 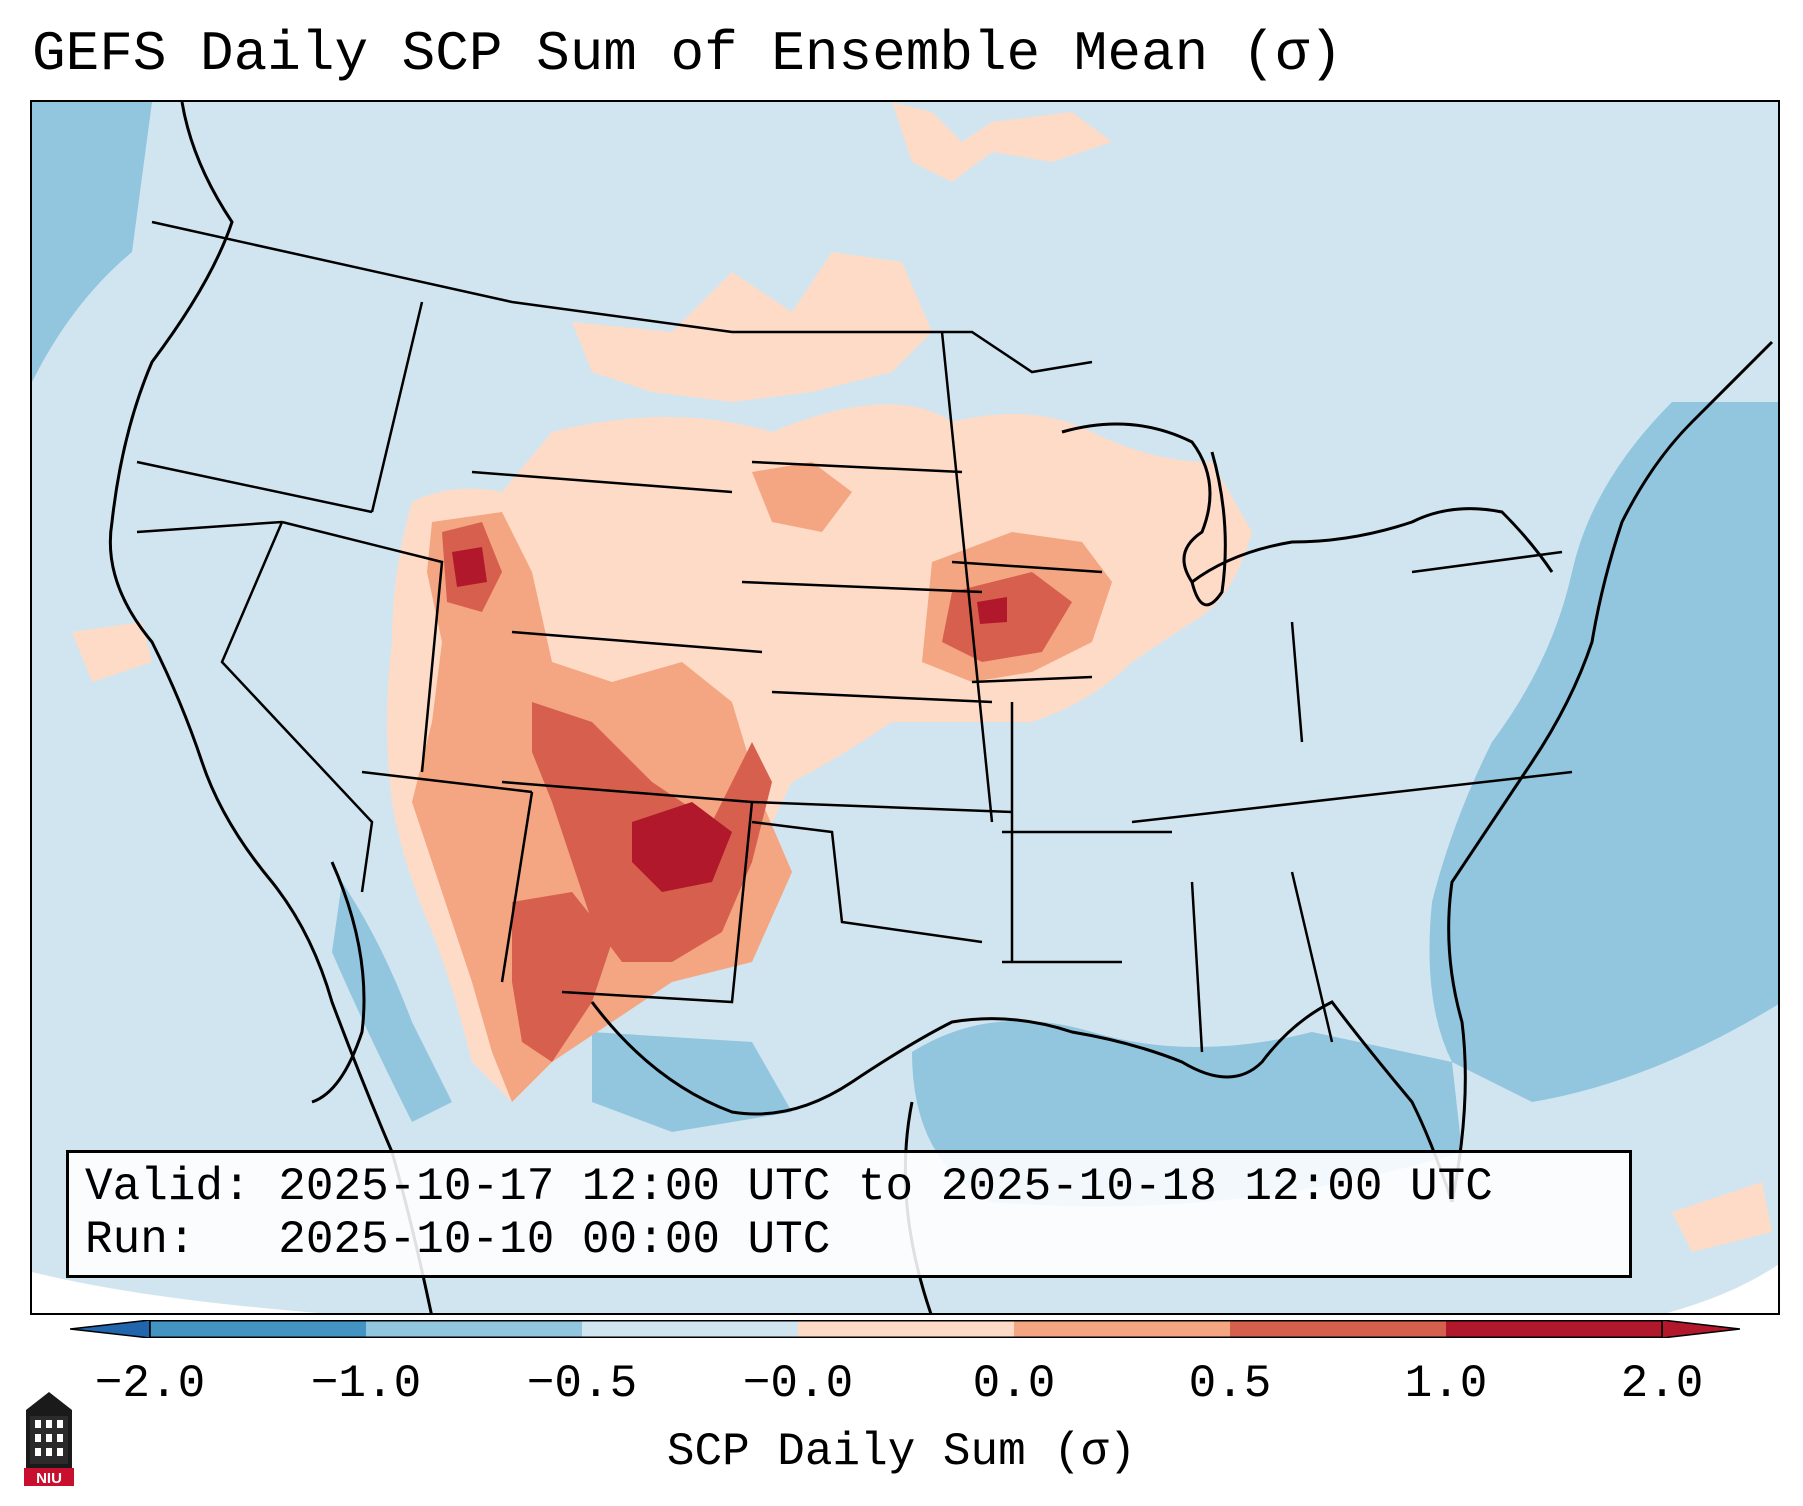 I want to click on run-row: Run: 2025-10-10 00:00 UTC, so click(x=849, y=1240).